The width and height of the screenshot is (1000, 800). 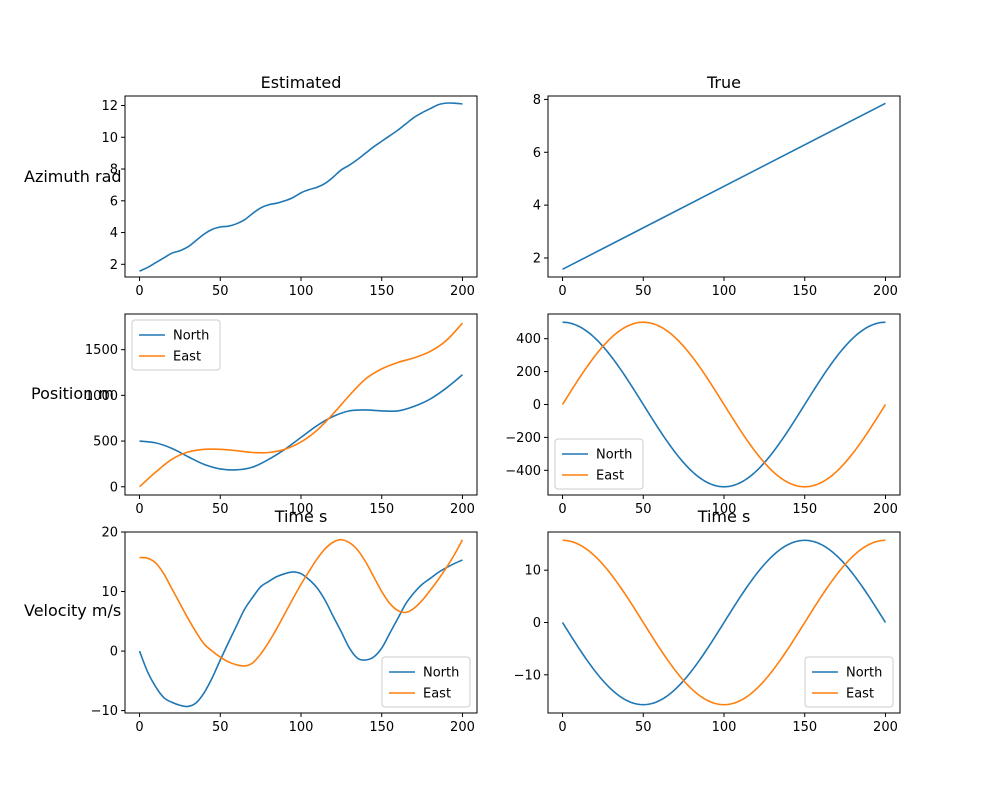 I want to click on subplot-est-position: 0 50 100 150 200 0 500 1000 1500 Time s North East, so click(x=281, y=419).